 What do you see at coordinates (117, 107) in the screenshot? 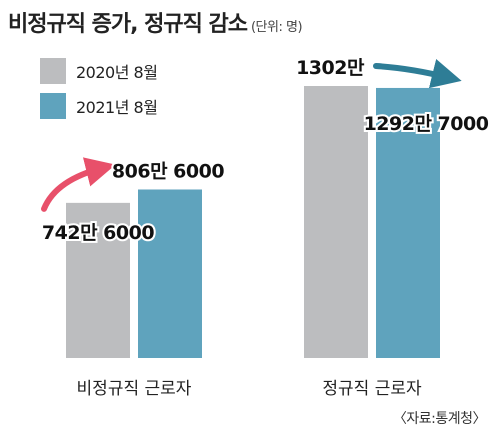
I see `legend-label-2021: 2021년 8월` at bounding box center [117, 107].